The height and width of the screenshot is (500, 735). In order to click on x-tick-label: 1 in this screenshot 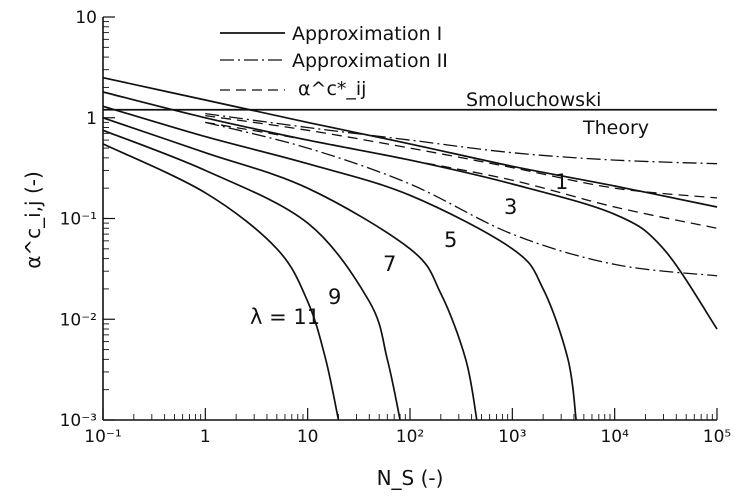, I will do `click(205, 437)`.